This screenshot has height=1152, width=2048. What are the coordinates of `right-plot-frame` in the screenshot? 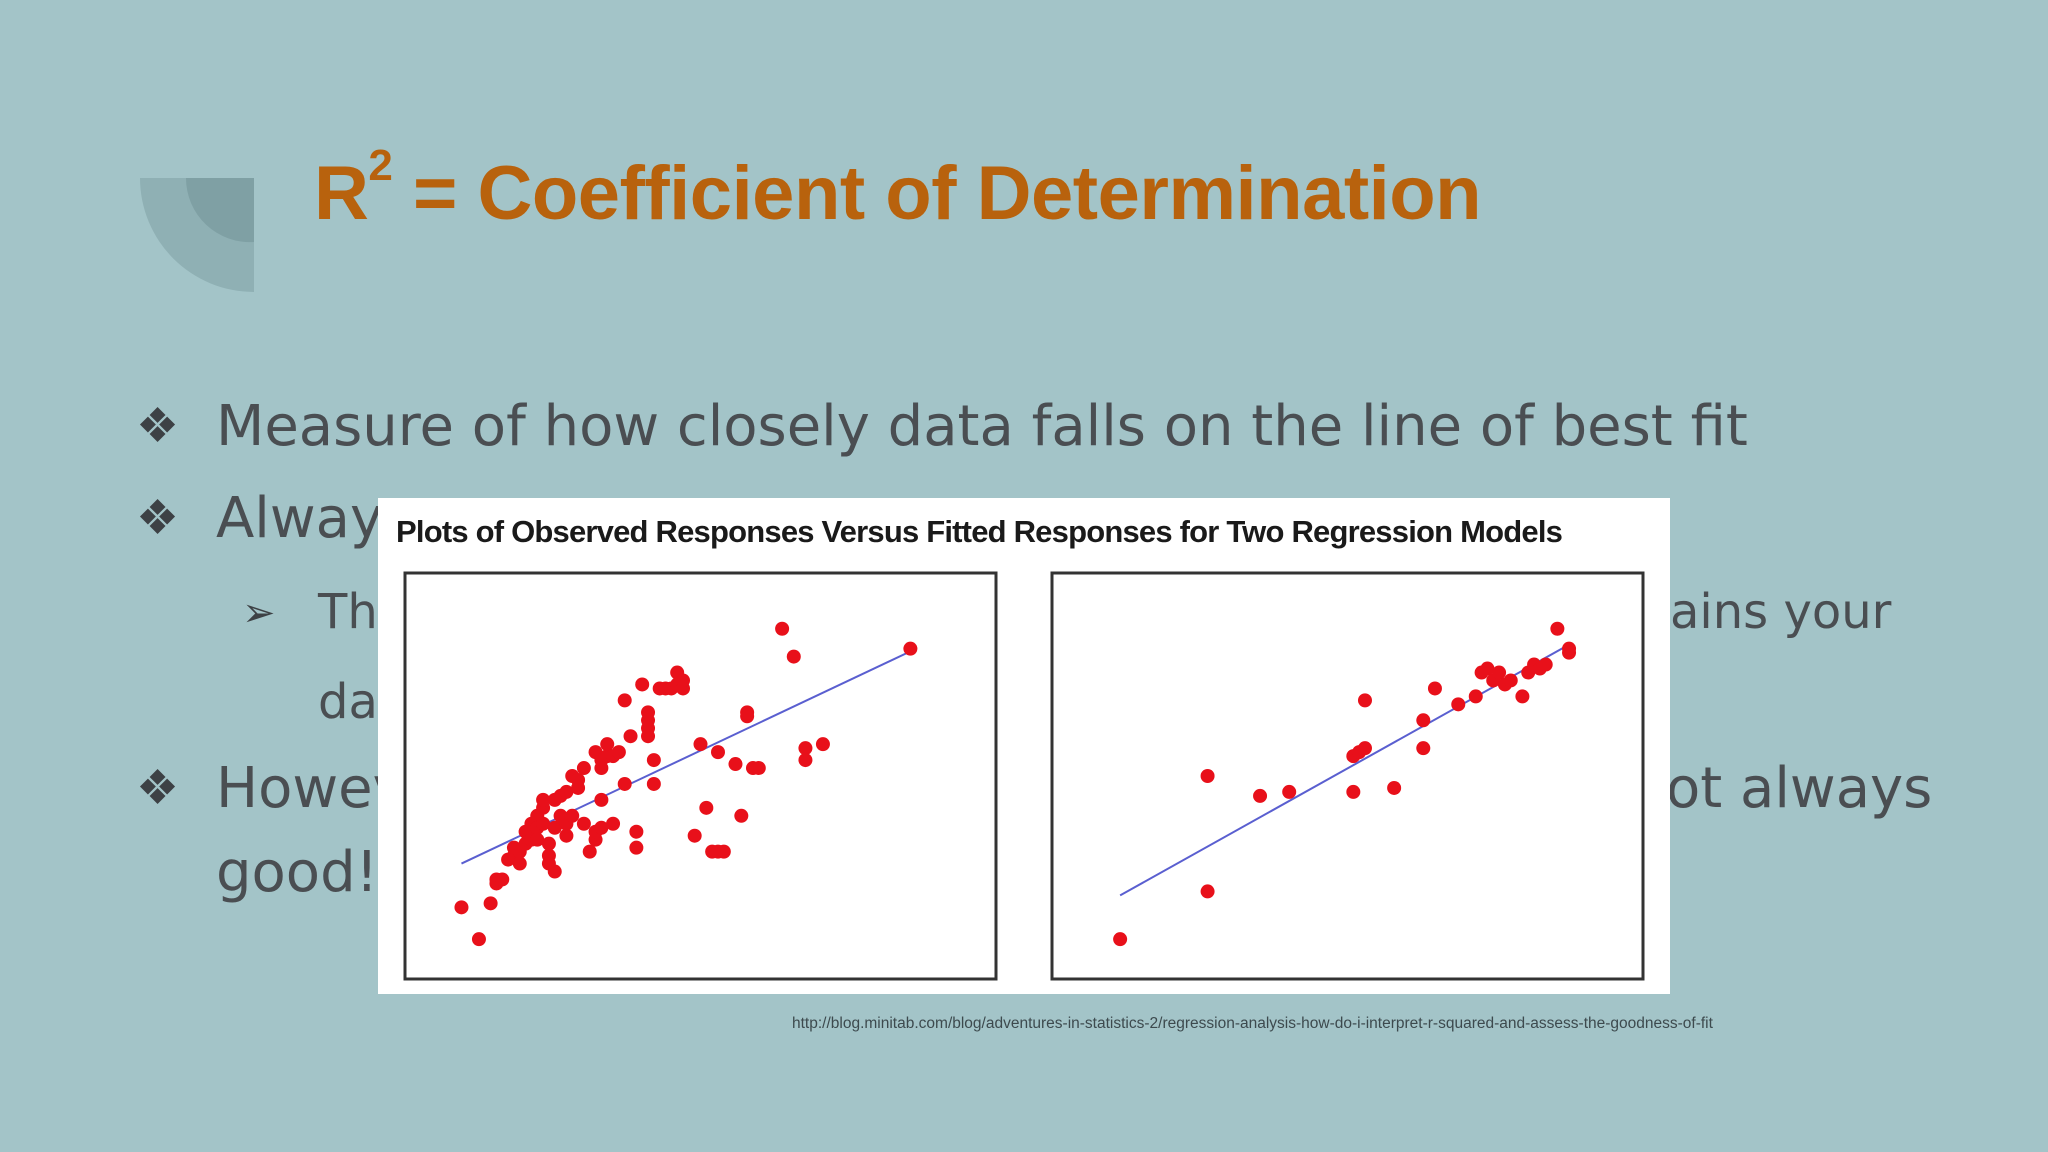 It's located at (1347, 776).